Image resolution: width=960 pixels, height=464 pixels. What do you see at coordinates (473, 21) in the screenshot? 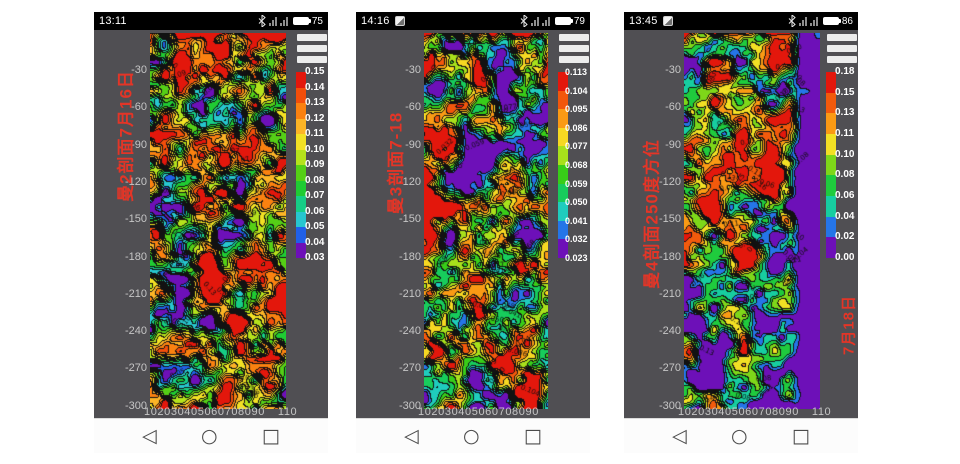
I see `status-bar: 14:16 79` at bounding box center [473, 21].